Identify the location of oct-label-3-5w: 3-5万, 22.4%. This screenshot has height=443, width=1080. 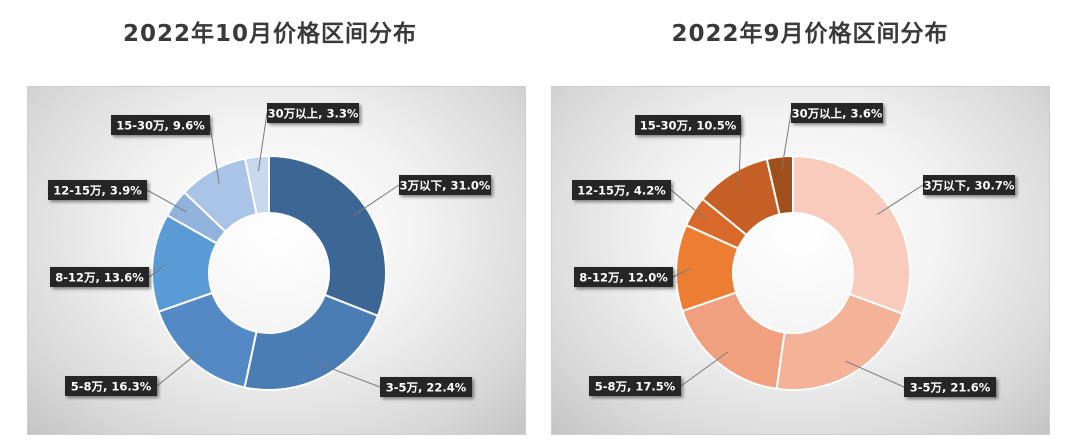
(426, 387).